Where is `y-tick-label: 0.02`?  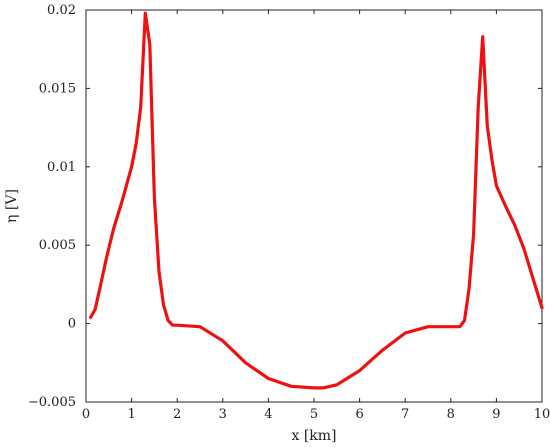
y-tick-label: 0.02 is located at coordinates (61, 10).